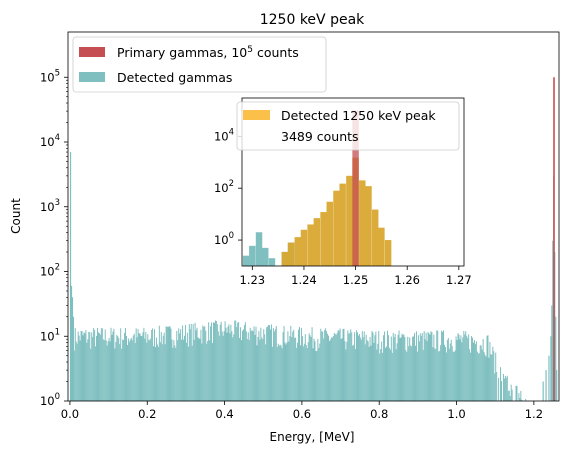 Image resolution: width=570 pixels, height=455 pixels. What do you see at coordinates (50, 400) in the screenshot?
I see `y-tick-label: 10⁰` at bounding box center [50, 400].